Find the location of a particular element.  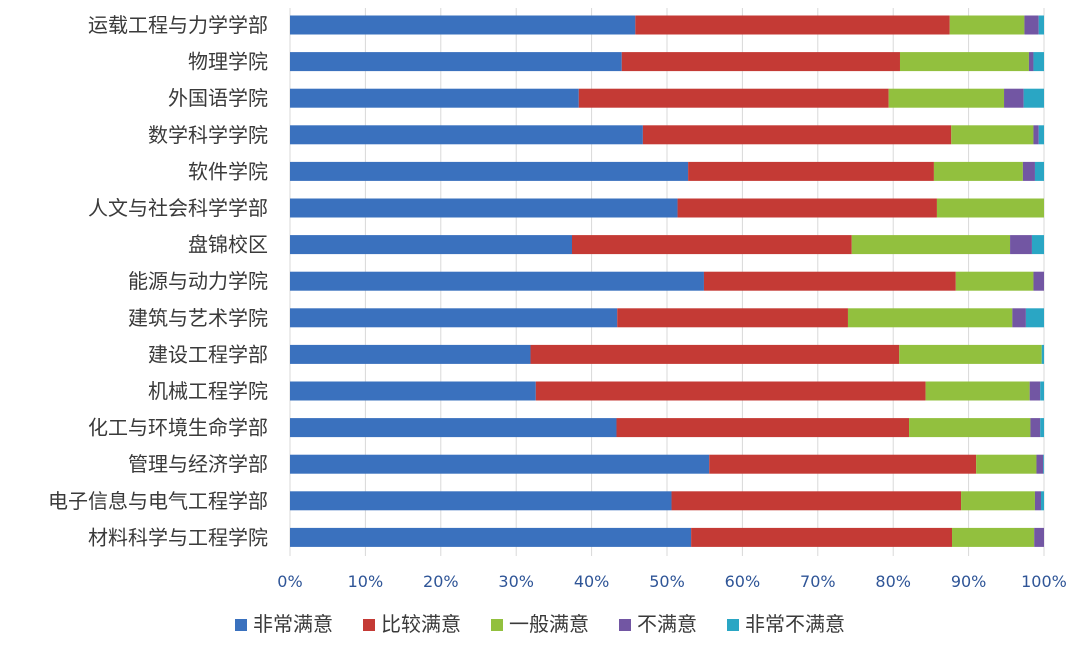

category-label: 建设工程学部 is located at coordinates (208, 354).